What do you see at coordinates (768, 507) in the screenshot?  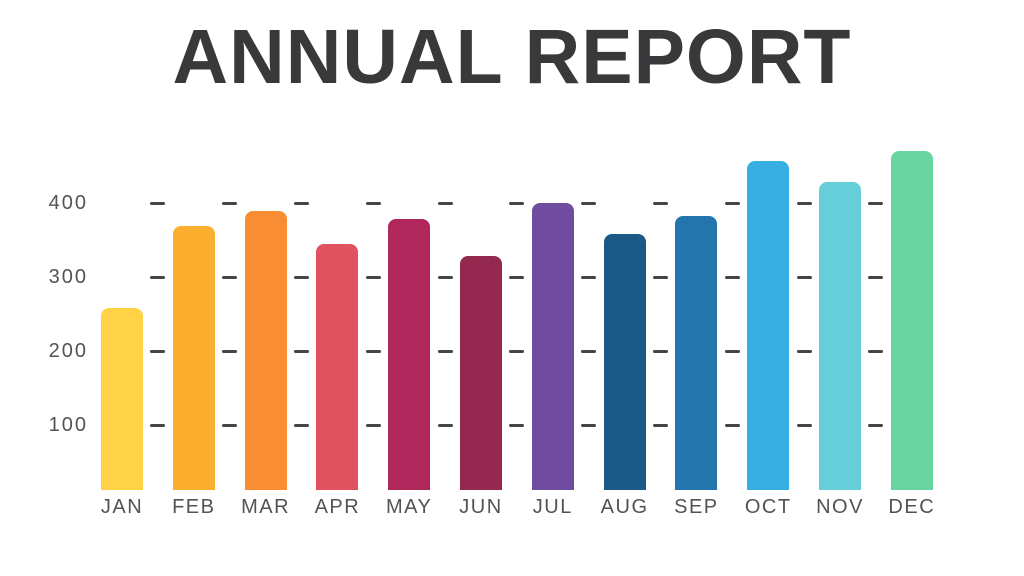 I see `x-label-oct: OCT` at bounding box center [768, 507].